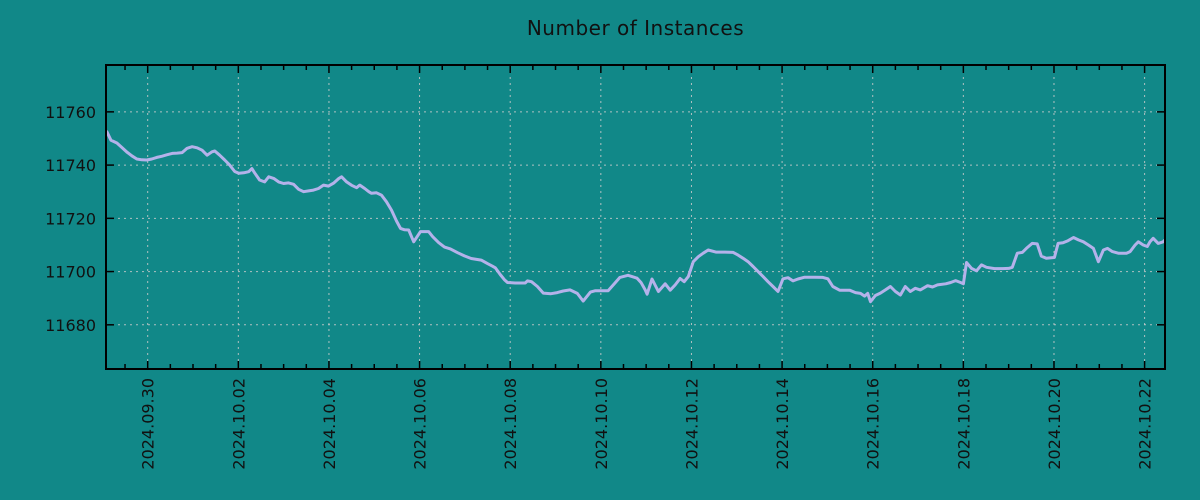 This screenshot has height=500, width=1200. What do you see at coordinates (70, 112) in the screenshot?
I see `y-tick-label: 11760` at bounding box center [70, 112].